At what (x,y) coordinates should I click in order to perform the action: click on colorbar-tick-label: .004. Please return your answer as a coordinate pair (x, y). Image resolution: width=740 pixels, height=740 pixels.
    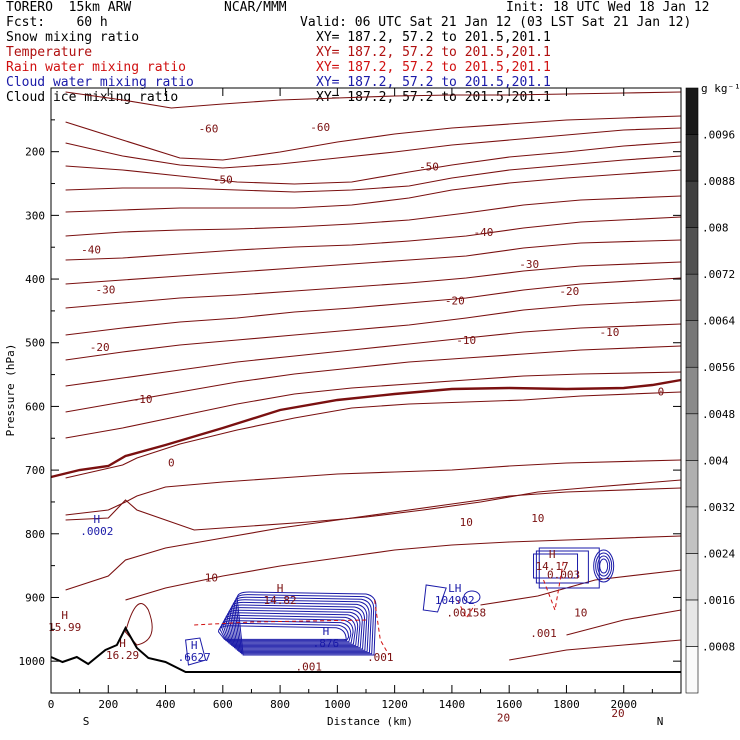
    Looking at the image, I should click on (715, 460).